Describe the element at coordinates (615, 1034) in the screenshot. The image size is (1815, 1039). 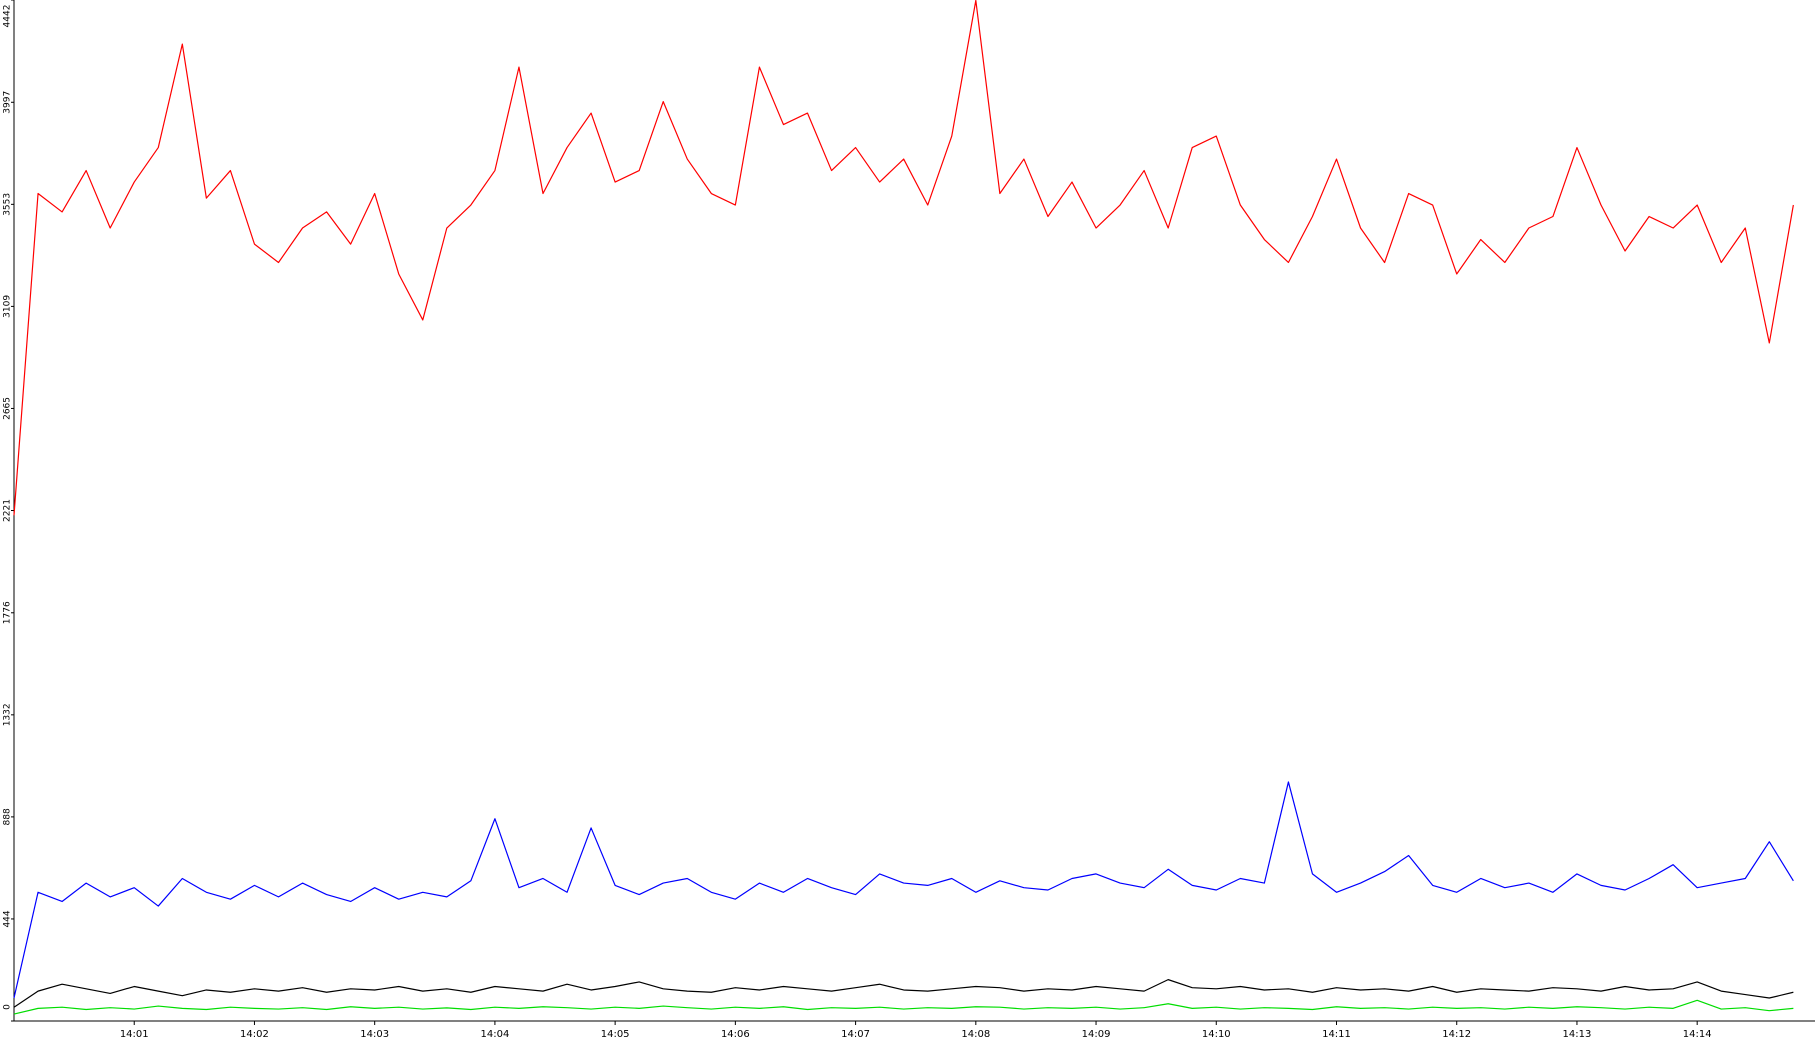
I see `x-tick-label: 14:05` at that location.